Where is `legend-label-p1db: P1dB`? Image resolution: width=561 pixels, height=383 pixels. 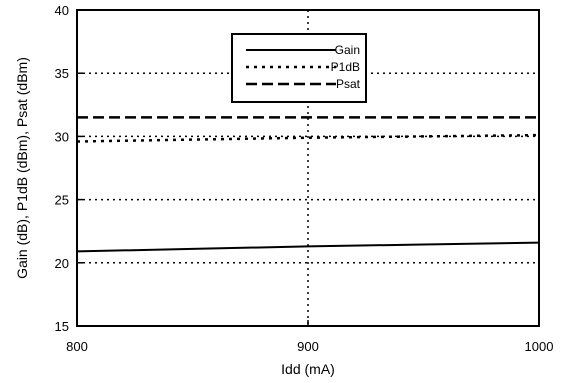 legend-label-p1db: P1dB is located at coordinates (345, 67).